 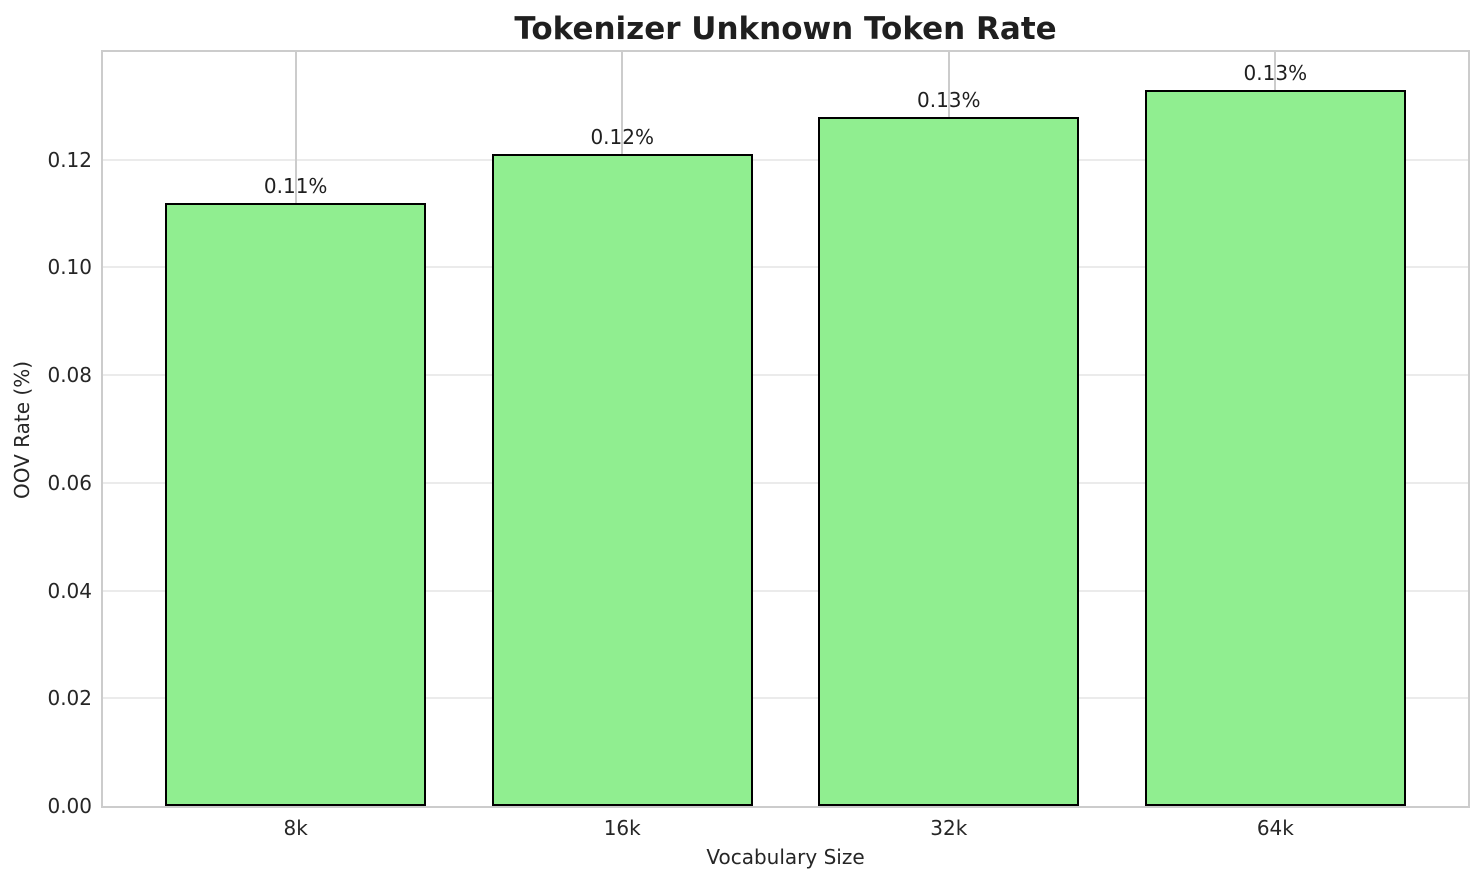 I want to click on bar-32k, so click(x=949, y=461).